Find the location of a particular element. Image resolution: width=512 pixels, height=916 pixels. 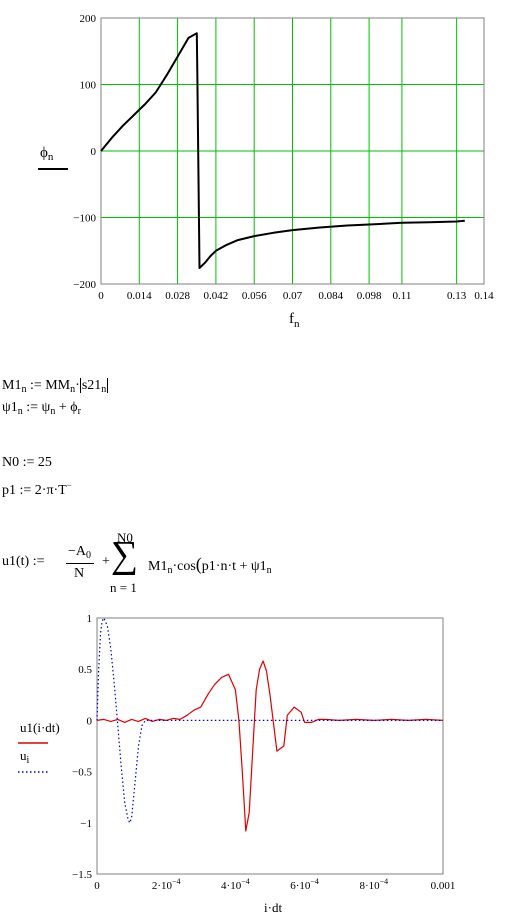

formula-p1: p1 := 2·π·T− is located at coordinates (37, 489).